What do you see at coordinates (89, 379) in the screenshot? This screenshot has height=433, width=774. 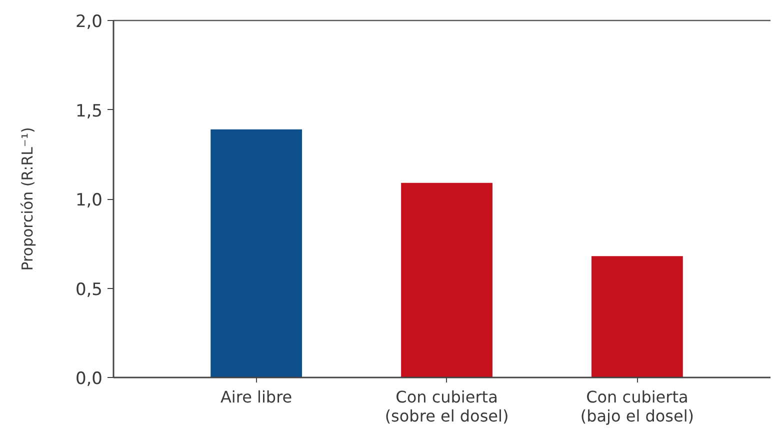 I see `y-tick-label: 0,0` at bounding box center [89, 379].